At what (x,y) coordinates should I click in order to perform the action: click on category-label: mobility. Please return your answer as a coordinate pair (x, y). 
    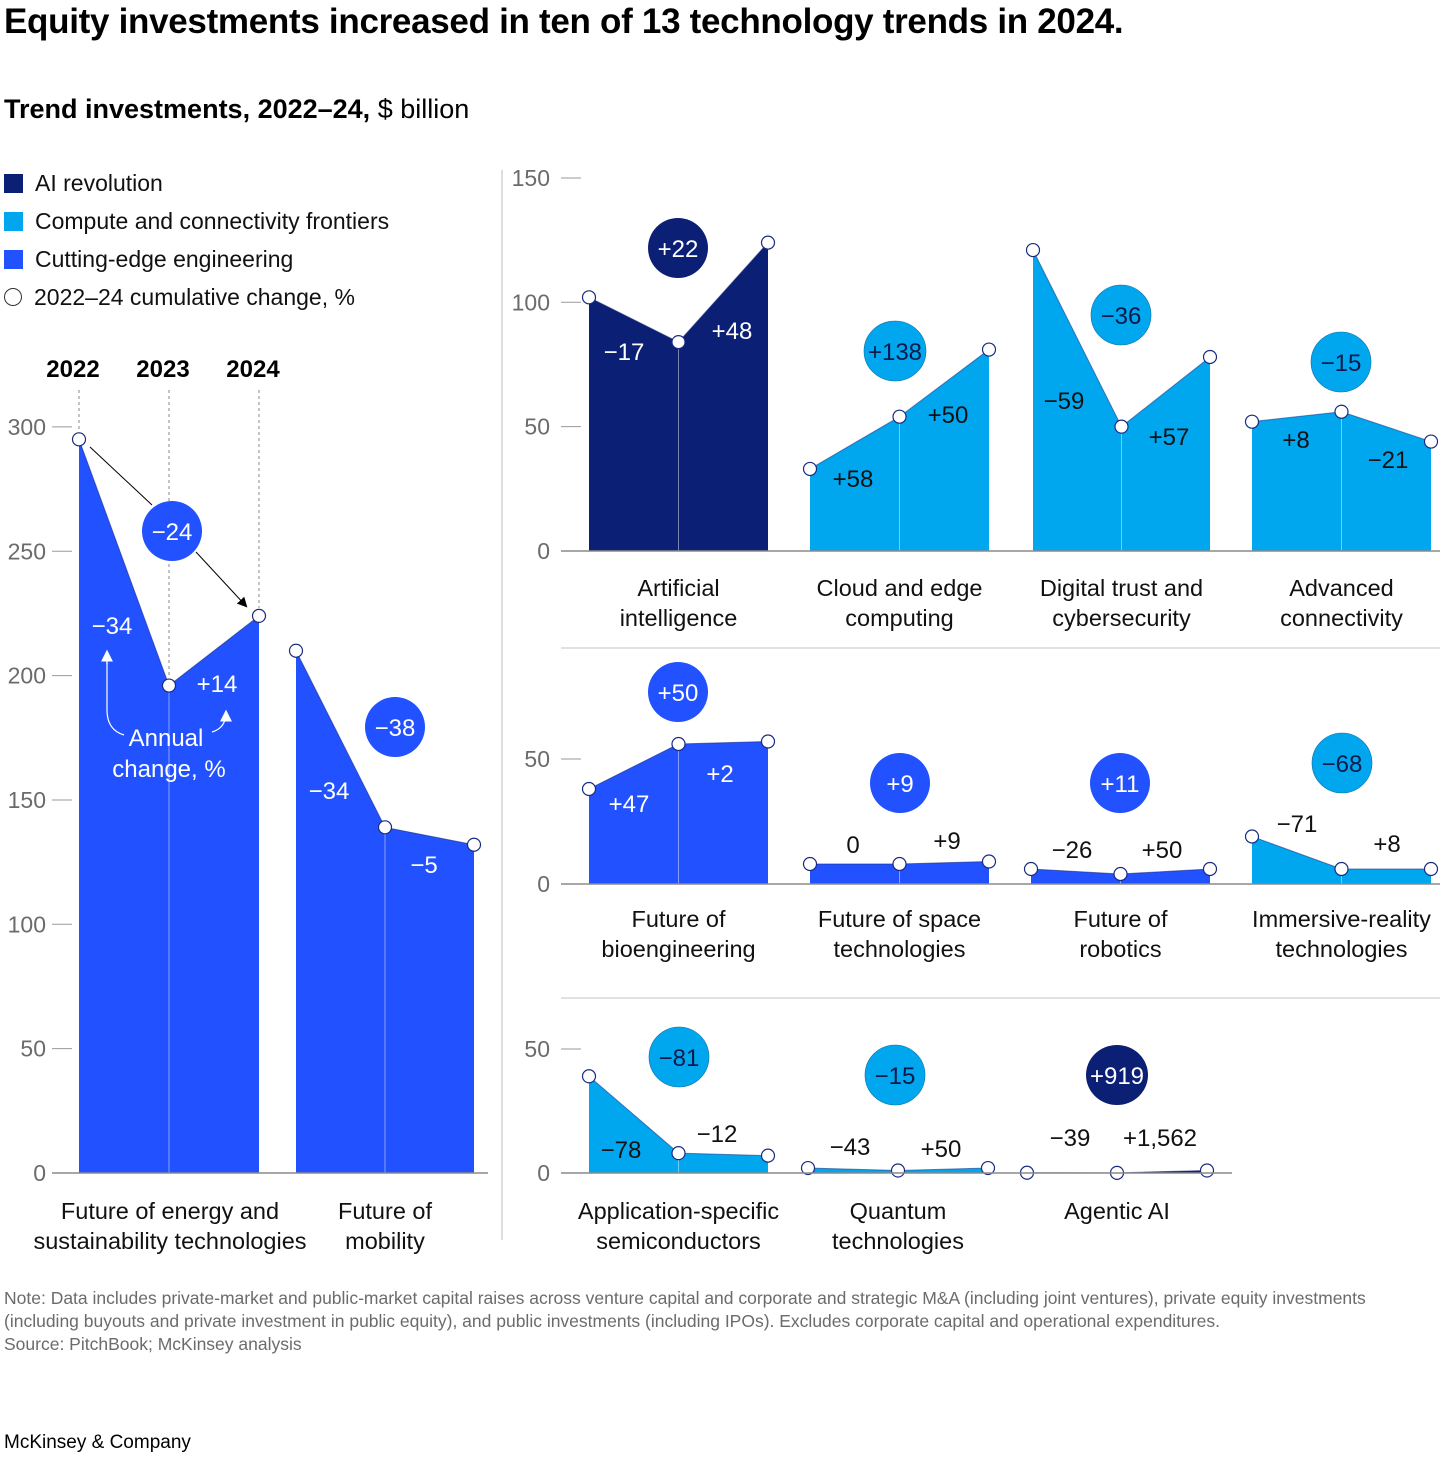
    Looking at the image, I should click on (385, 1241).